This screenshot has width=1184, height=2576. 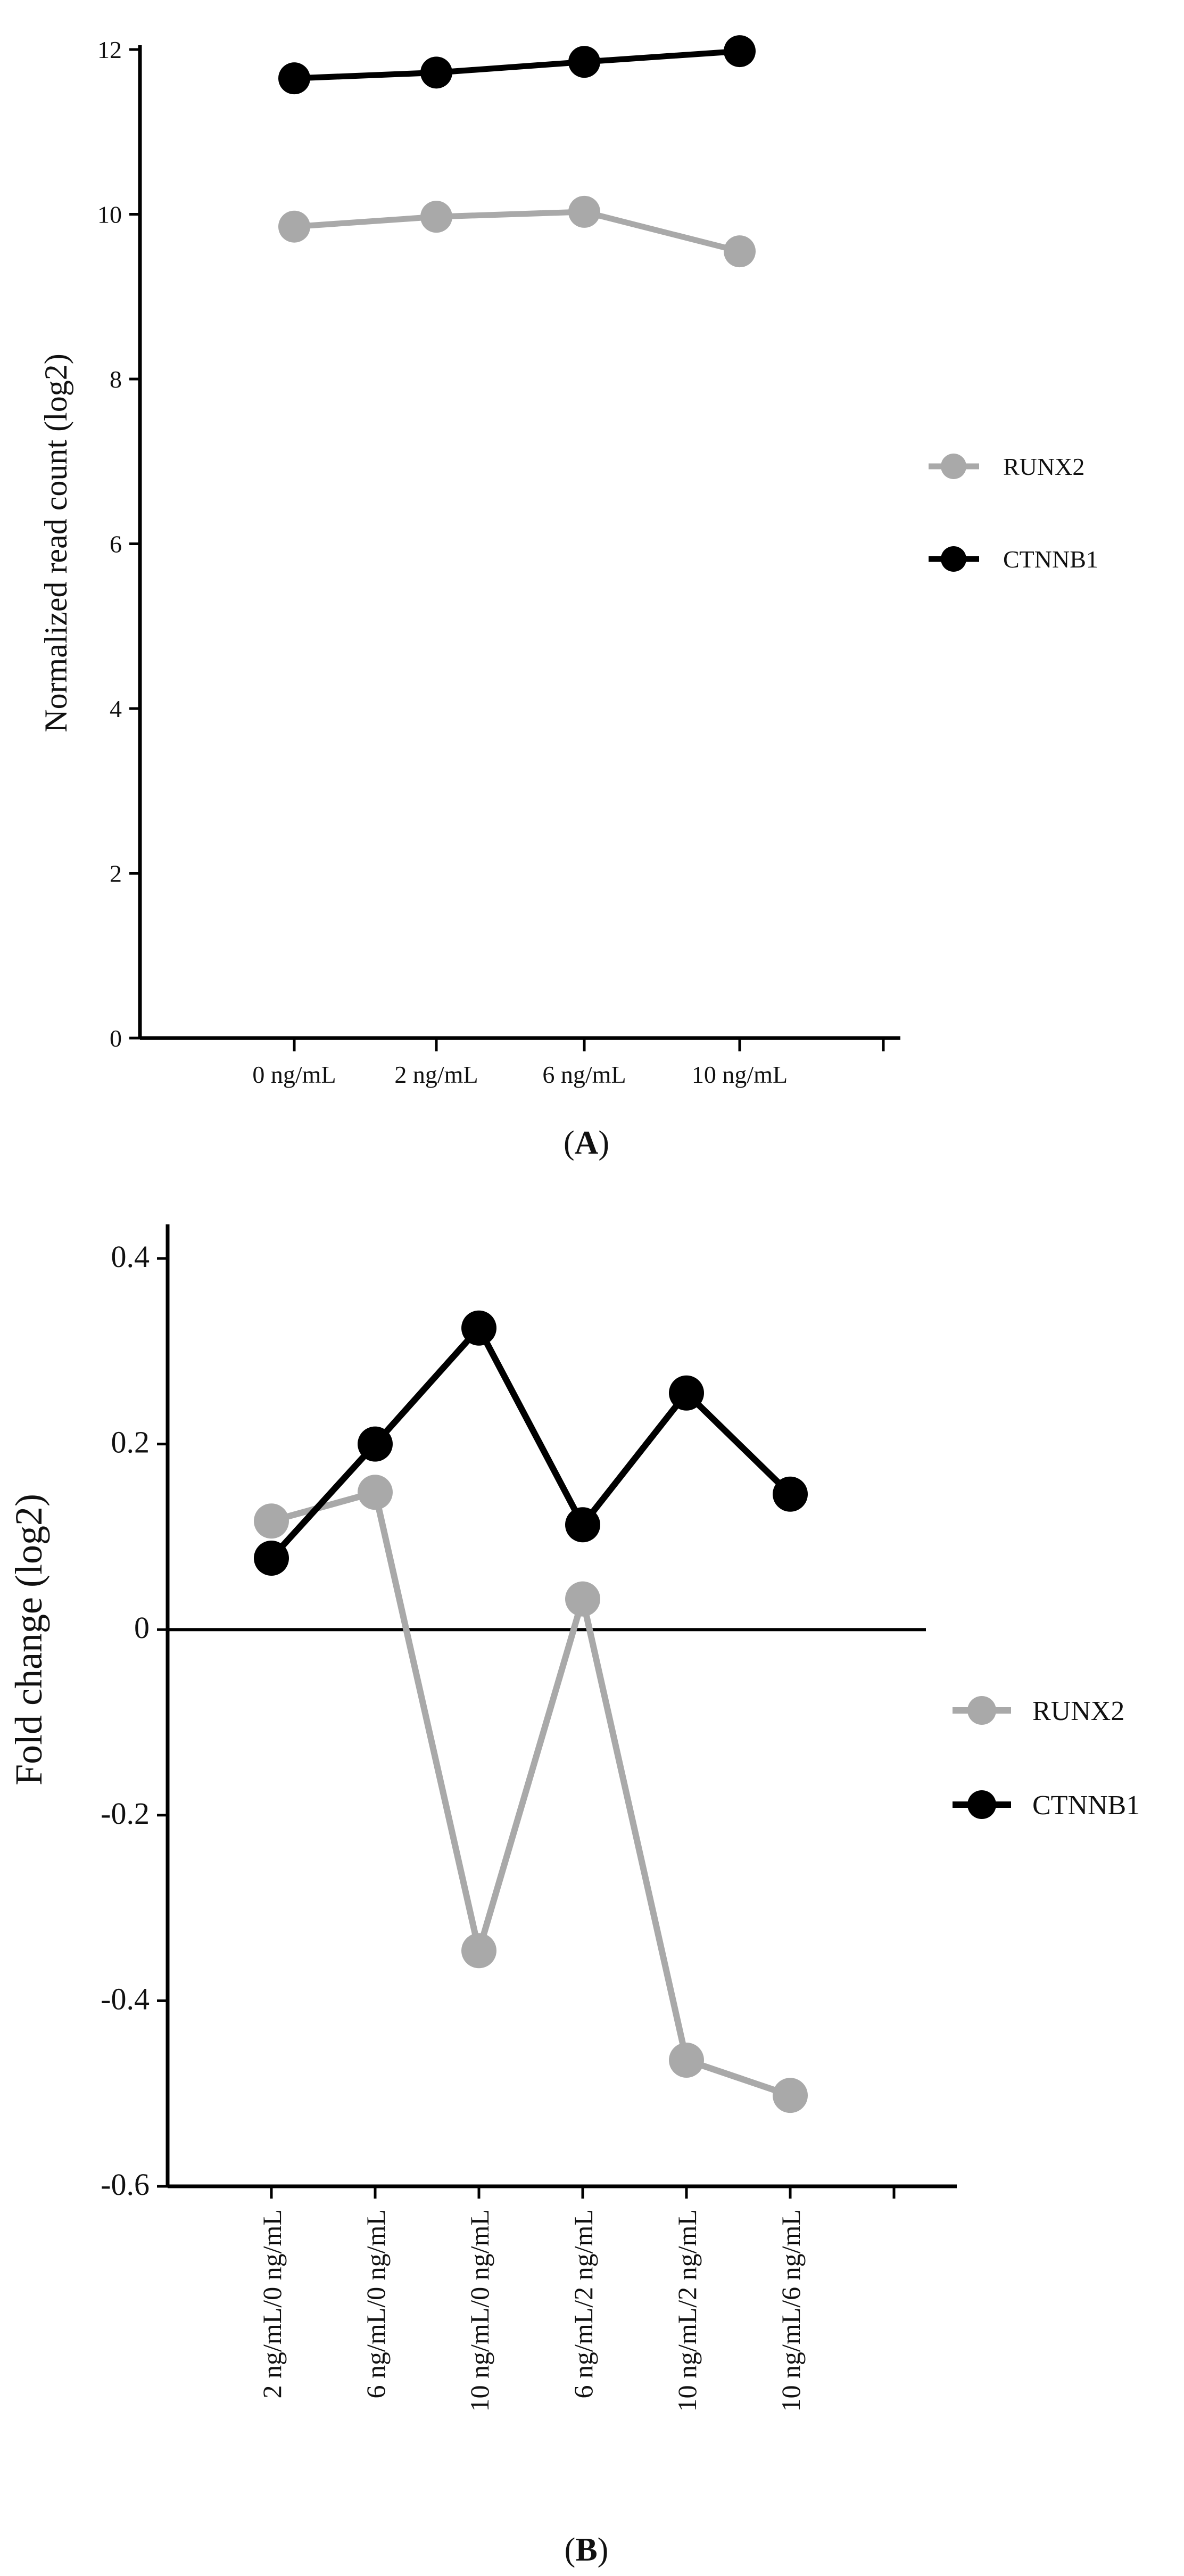 I want to click on x-tick-label-a: 10 ng/mL, so click(x=740, y=1074).